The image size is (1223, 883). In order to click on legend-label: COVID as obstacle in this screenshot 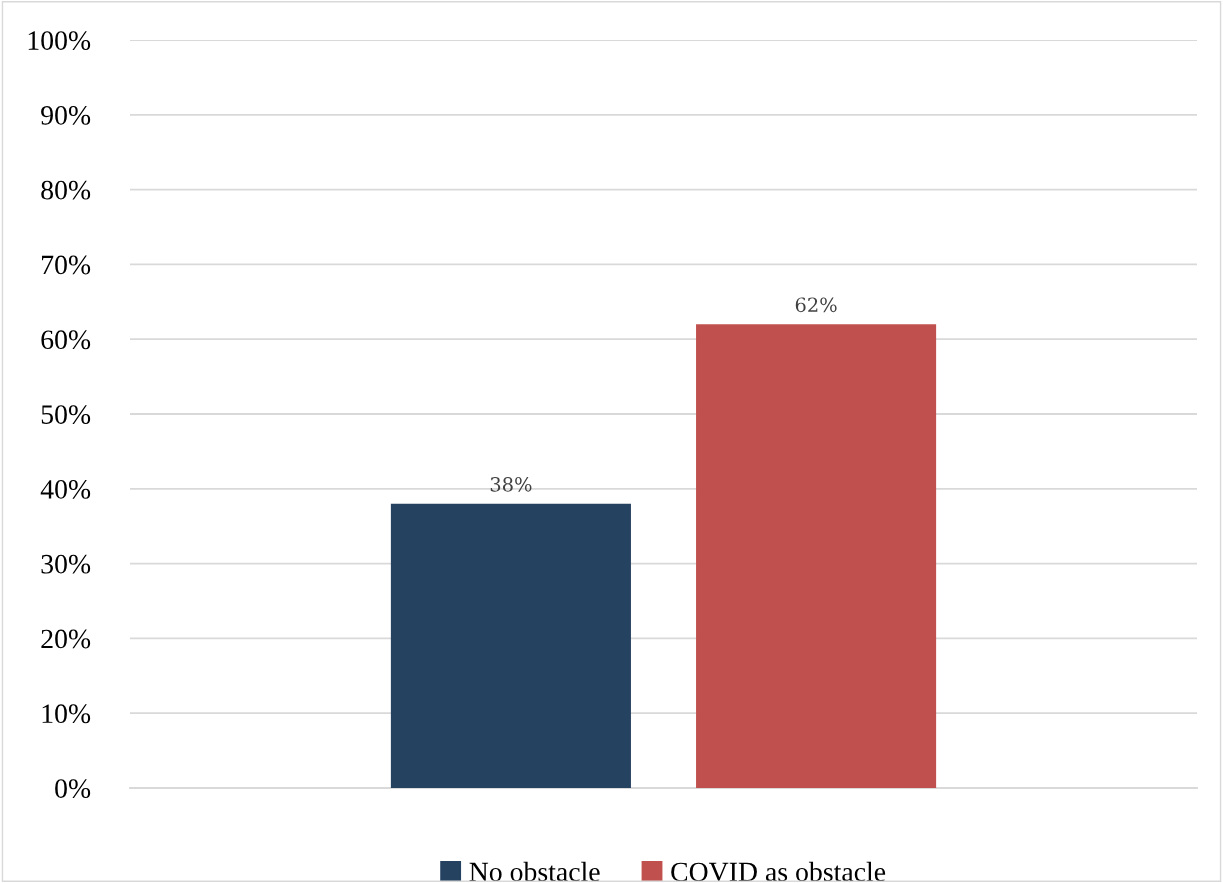, I will do `click(778, 871)`.